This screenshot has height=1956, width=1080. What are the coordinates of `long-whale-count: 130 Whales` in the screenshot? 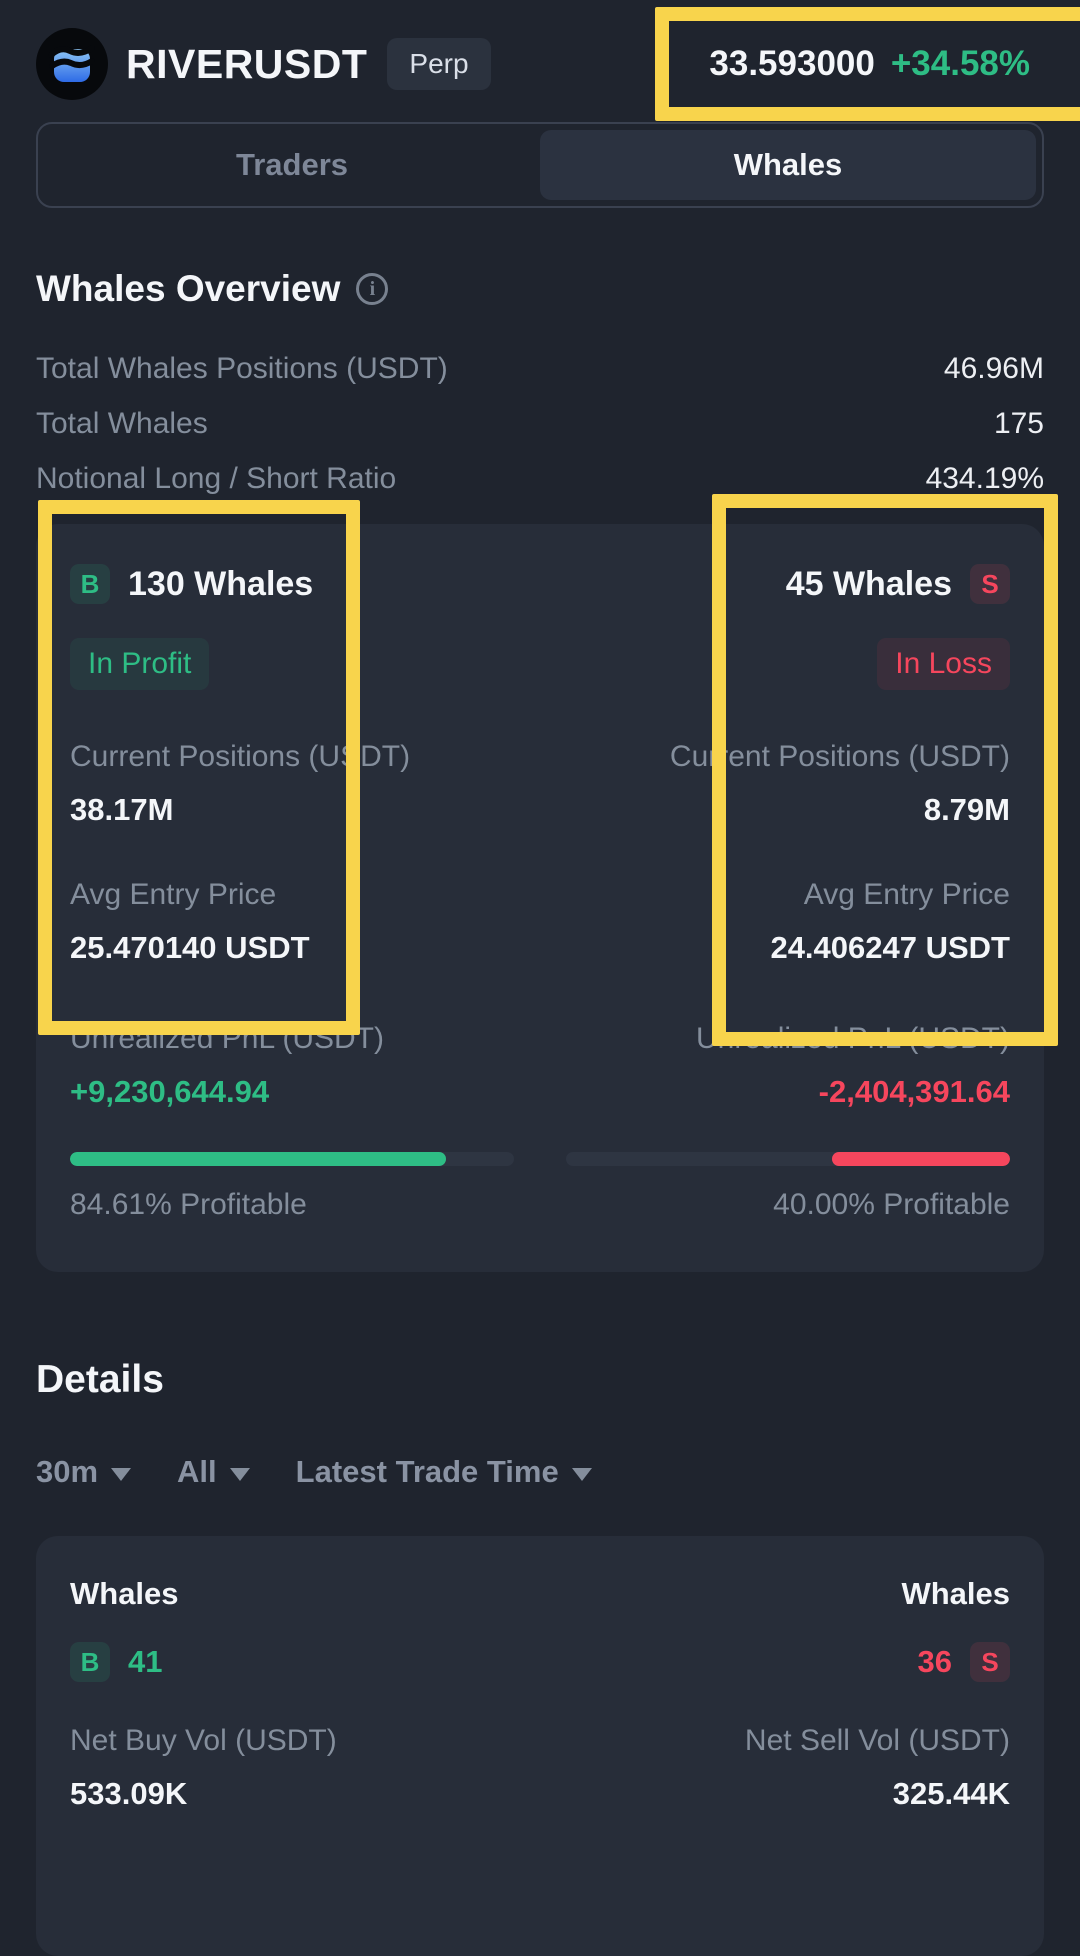 It's located at (221, 583).